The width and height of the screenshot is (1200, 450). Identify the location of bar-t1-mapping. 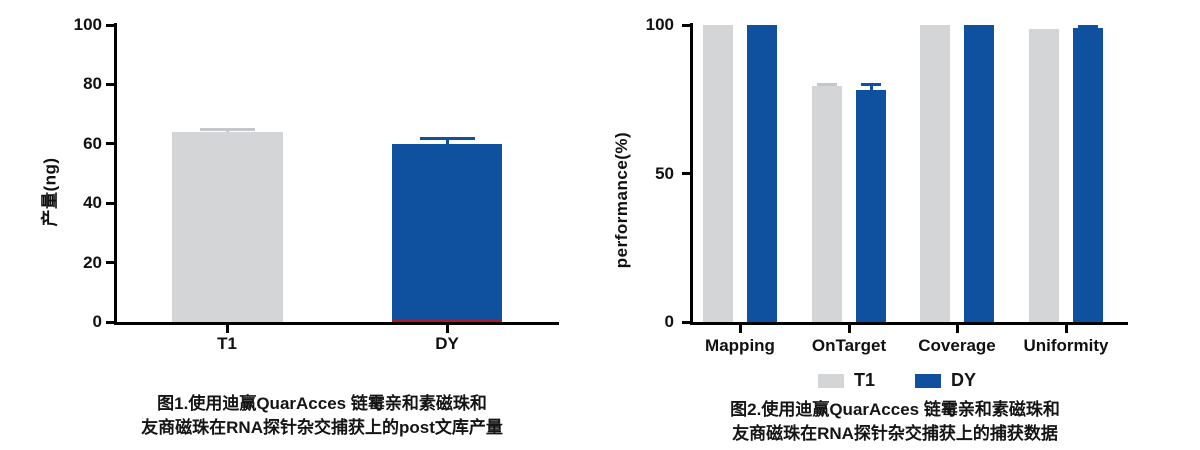
(718, 173).